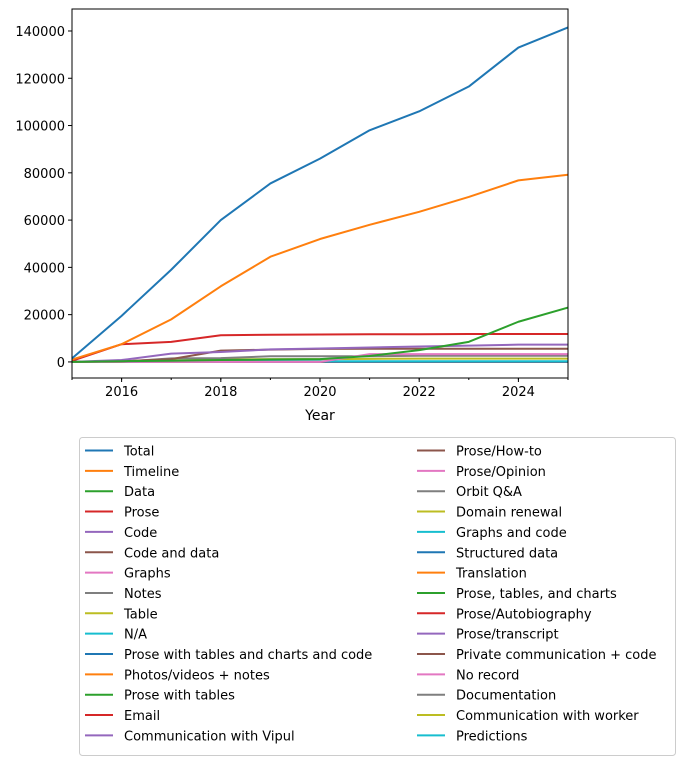 Image resolution: width=685 pixels, height=766 pixels. What do you see at coordinates (140, 614) in the screenshot?
I see `legend-label: Table` at bounding box center [140, 614].